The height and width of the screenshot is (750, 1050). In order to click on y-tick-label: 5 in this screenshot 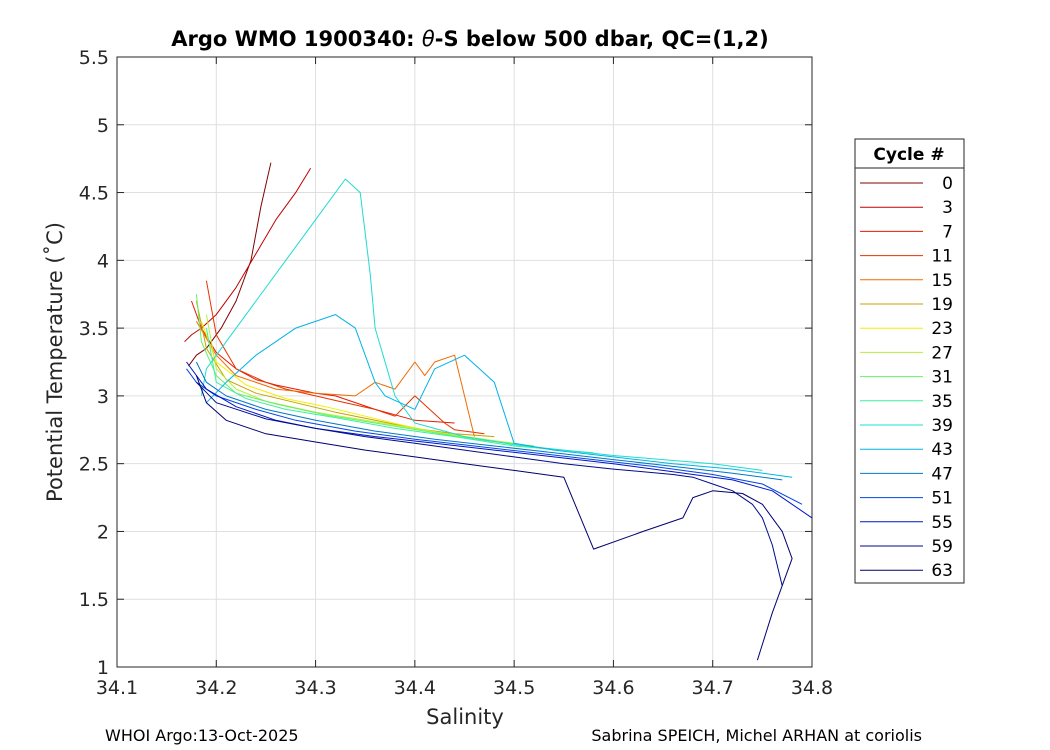, I will do `click(103, 126)`.